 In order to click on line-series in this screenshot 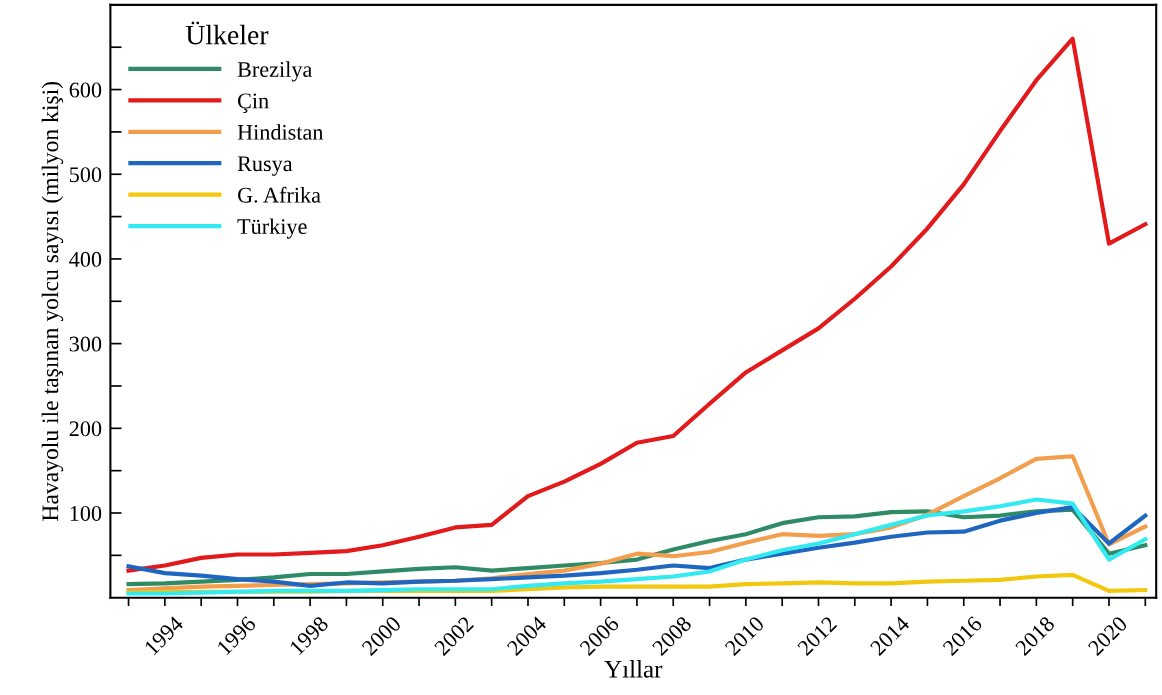, I will do `click(637, 546)`.